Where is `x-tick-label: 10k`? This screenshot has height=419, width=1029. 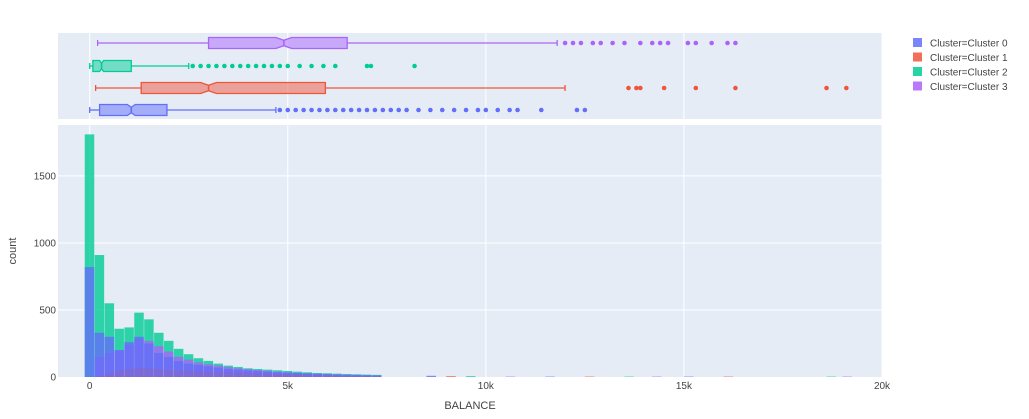 x-tick-label: 10k is located at coordinates (486, 386).